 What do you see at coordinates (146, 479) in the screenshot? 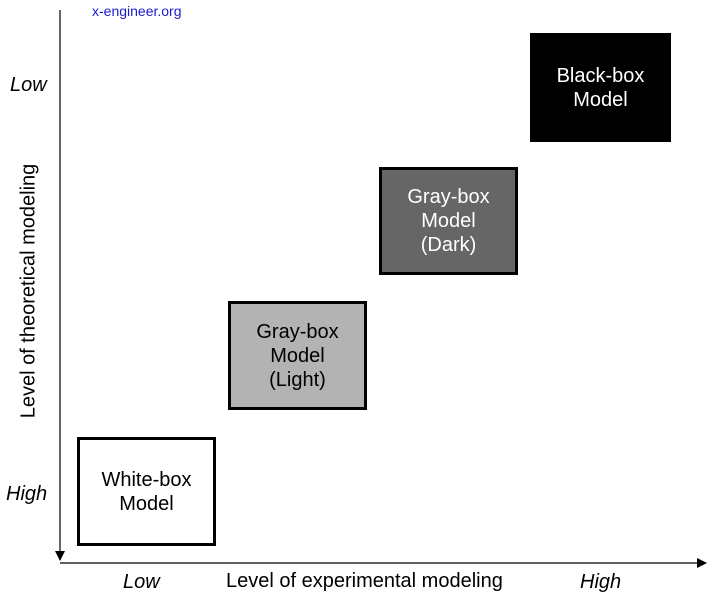
I see `box-label-line: White-box` at bounding box center [146, 479].